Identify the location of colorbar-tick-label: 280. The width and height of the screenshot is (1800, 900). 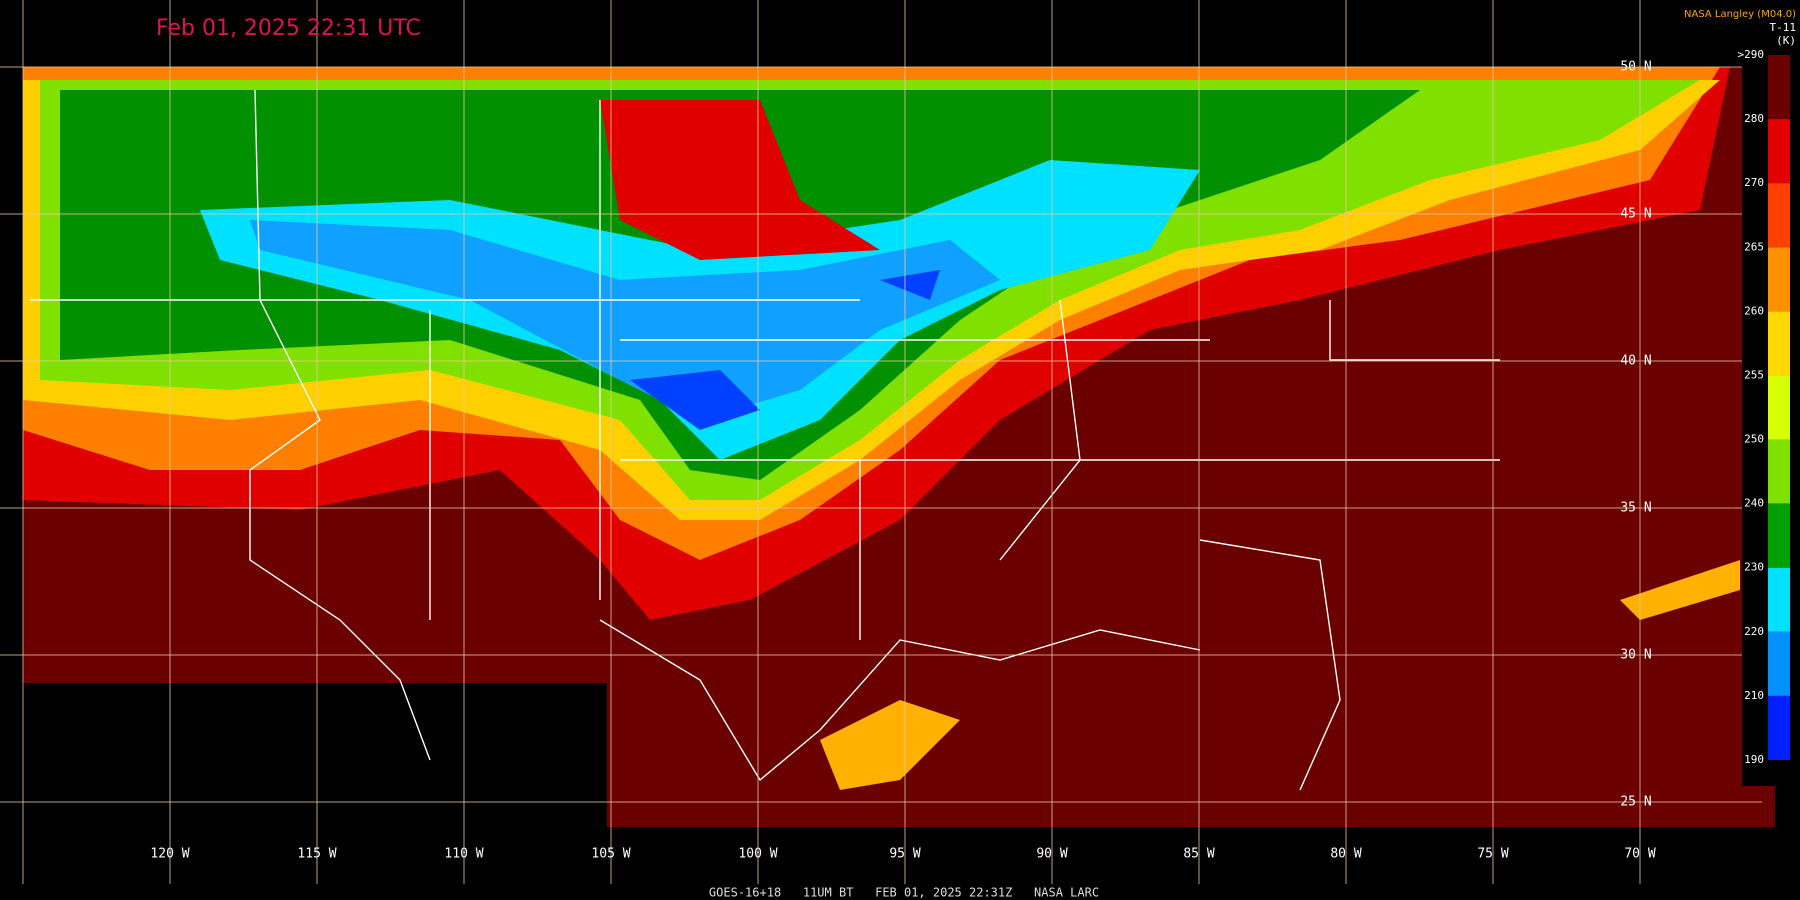
(1754, 118).